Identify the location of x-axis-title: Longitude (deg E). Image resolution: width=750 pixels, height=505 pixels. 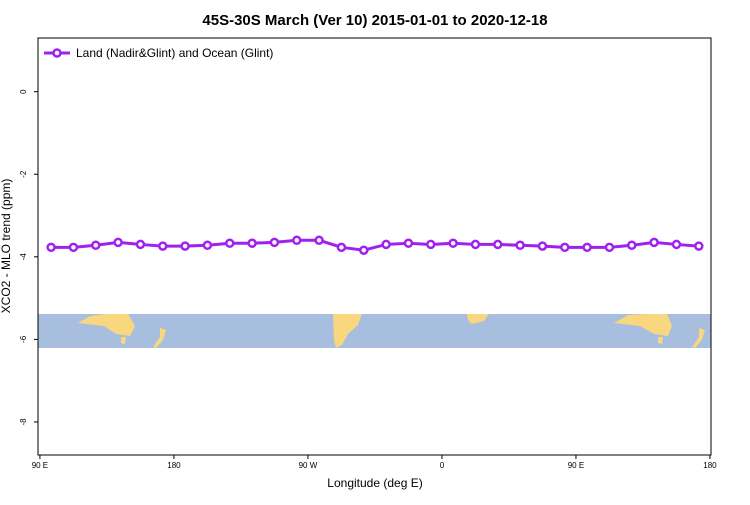
(374, 483).